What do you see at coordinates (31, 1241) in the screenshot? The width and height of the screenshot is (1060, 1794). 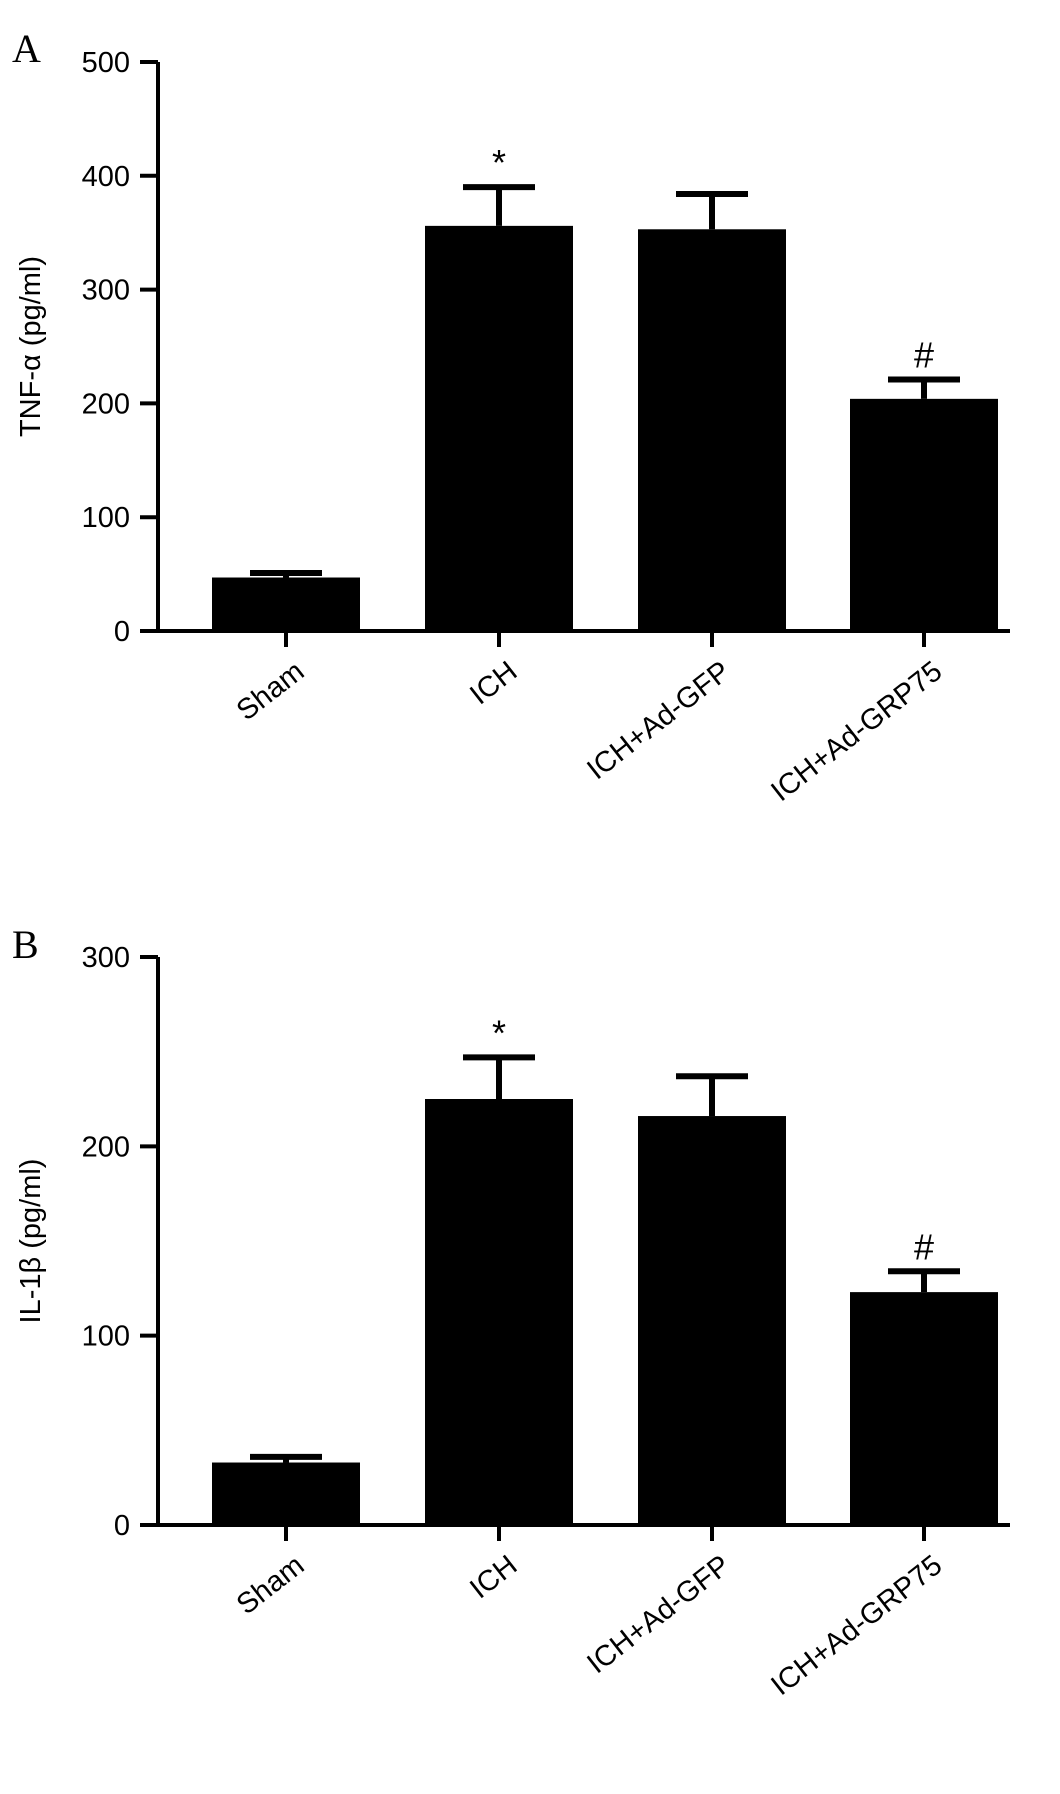 I see `y-axis-label: IL-1β (pg/ml)` at bounding box center [31, 1241].